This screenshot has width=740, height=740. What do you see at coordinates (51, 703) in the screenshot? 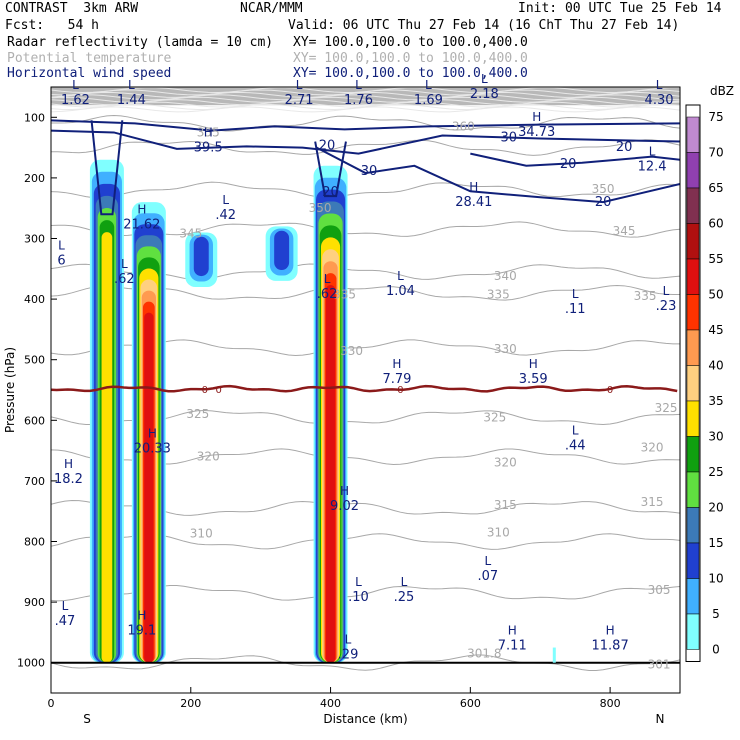
I see `x-tick-label: 0` at bounding box center [51, 703].